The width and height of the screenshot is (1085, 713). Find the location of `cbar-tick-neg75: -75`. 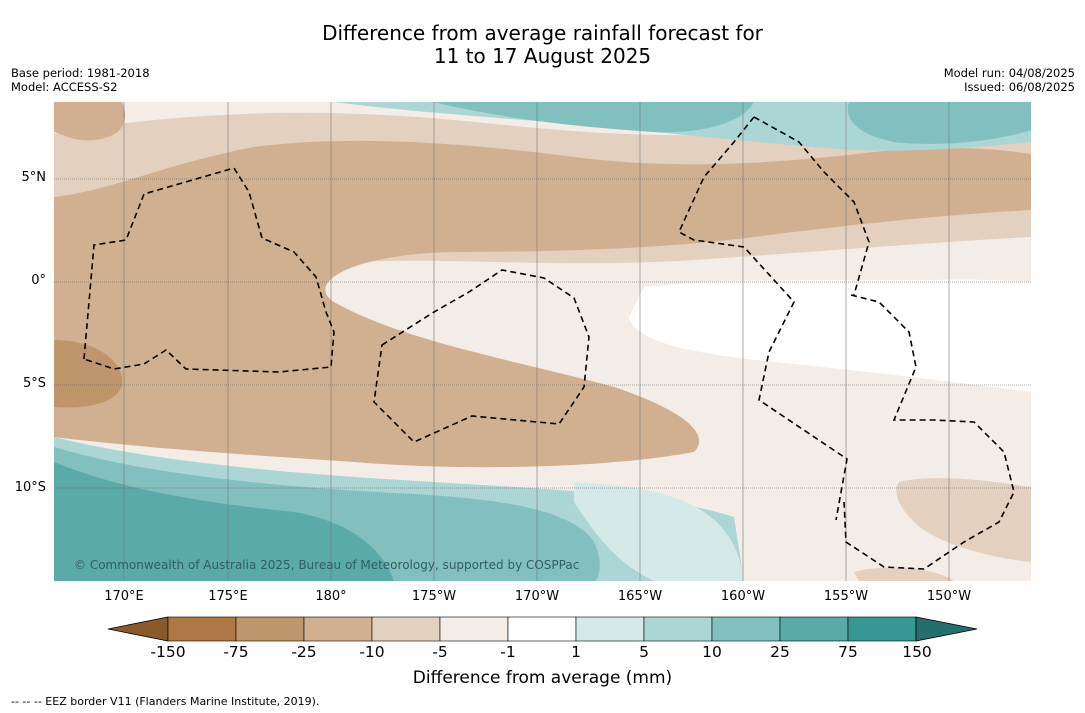

cbar-tick-neg75: -75 is located at coordinates (236, 652).